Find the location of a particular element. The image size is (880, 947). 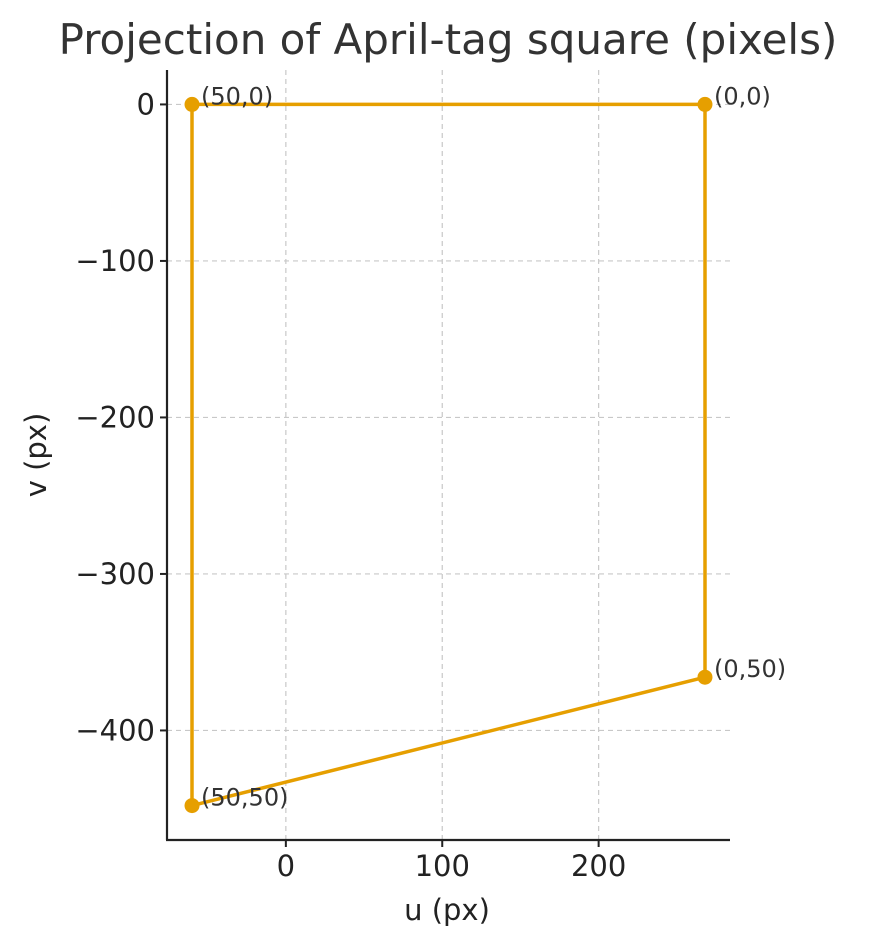

y-tick-label: −100 is located at coordinates (115, 261).